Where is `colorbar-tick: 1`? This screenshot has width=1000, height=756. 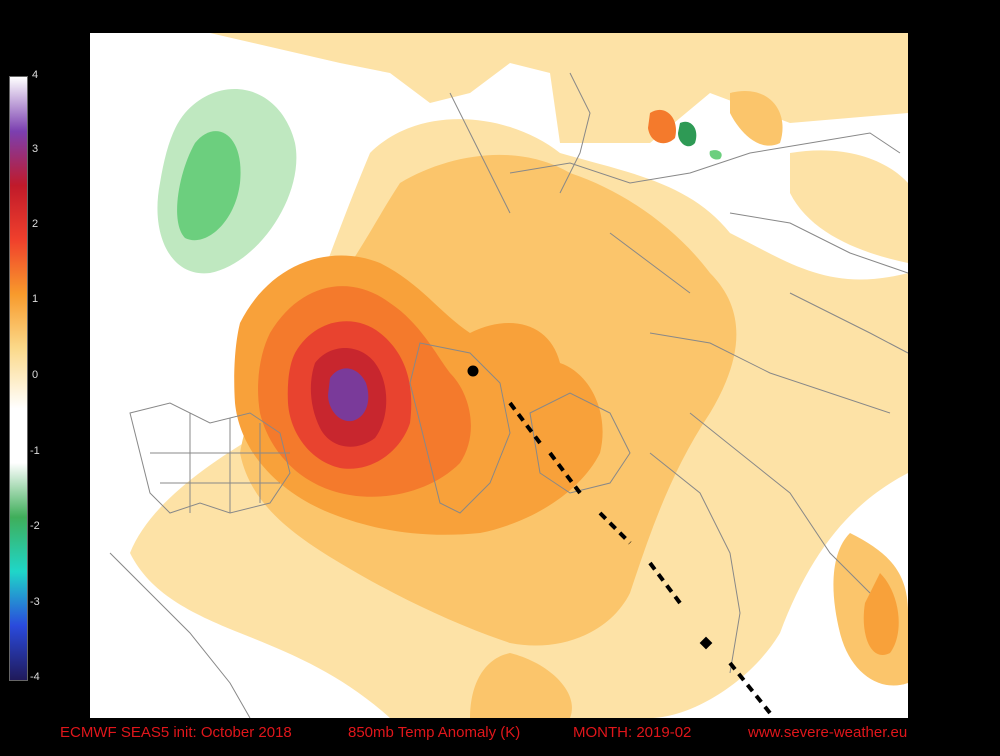
colorbar-tick: 1 is located at coordinates (35, 299).